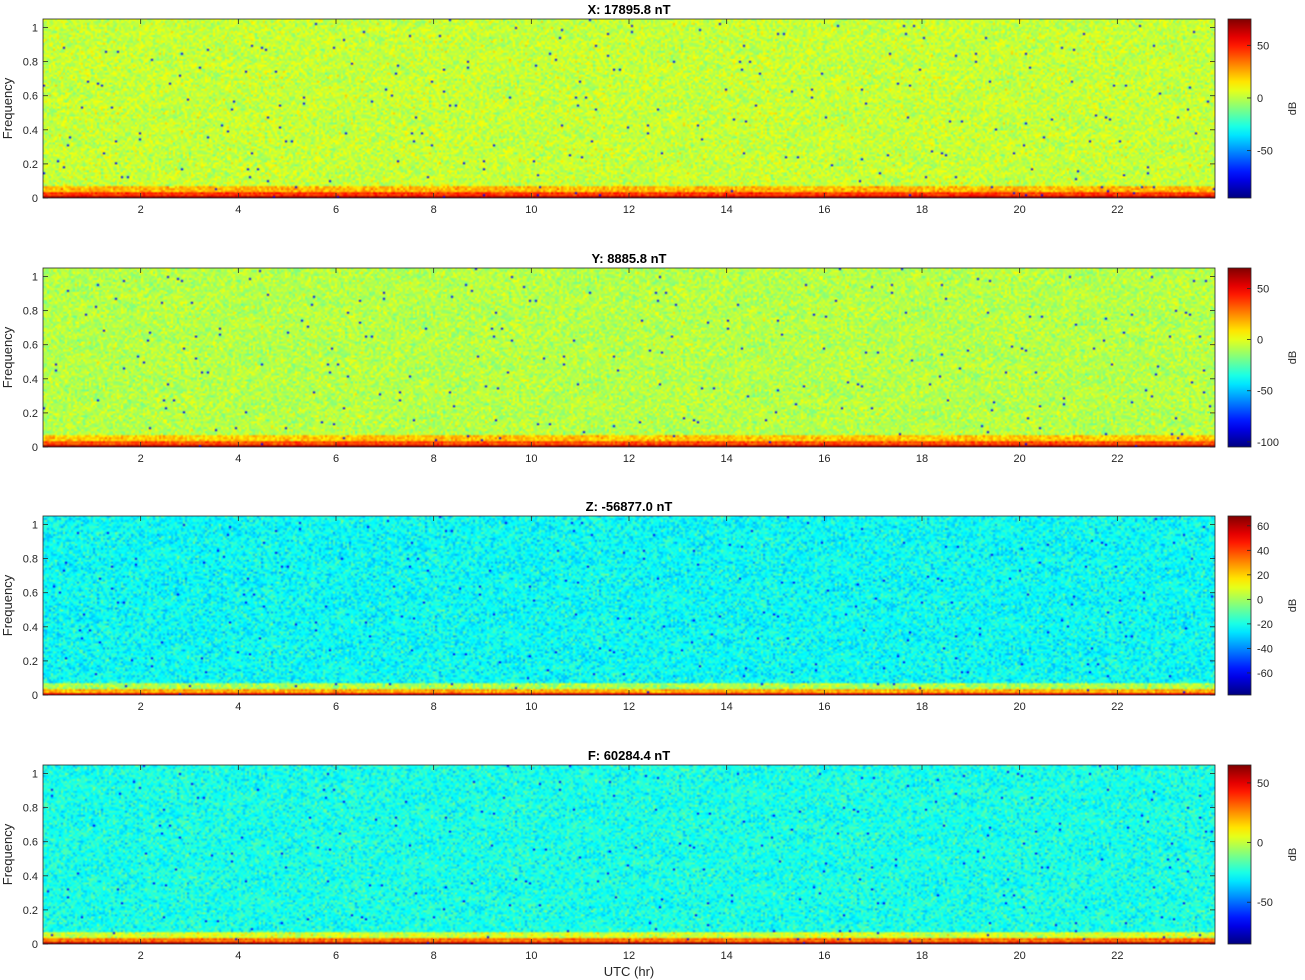 The width and height of the screenshot is (1305, 980). I want to click on panel-title: X: 17895.8 nT, so click(628, 9).